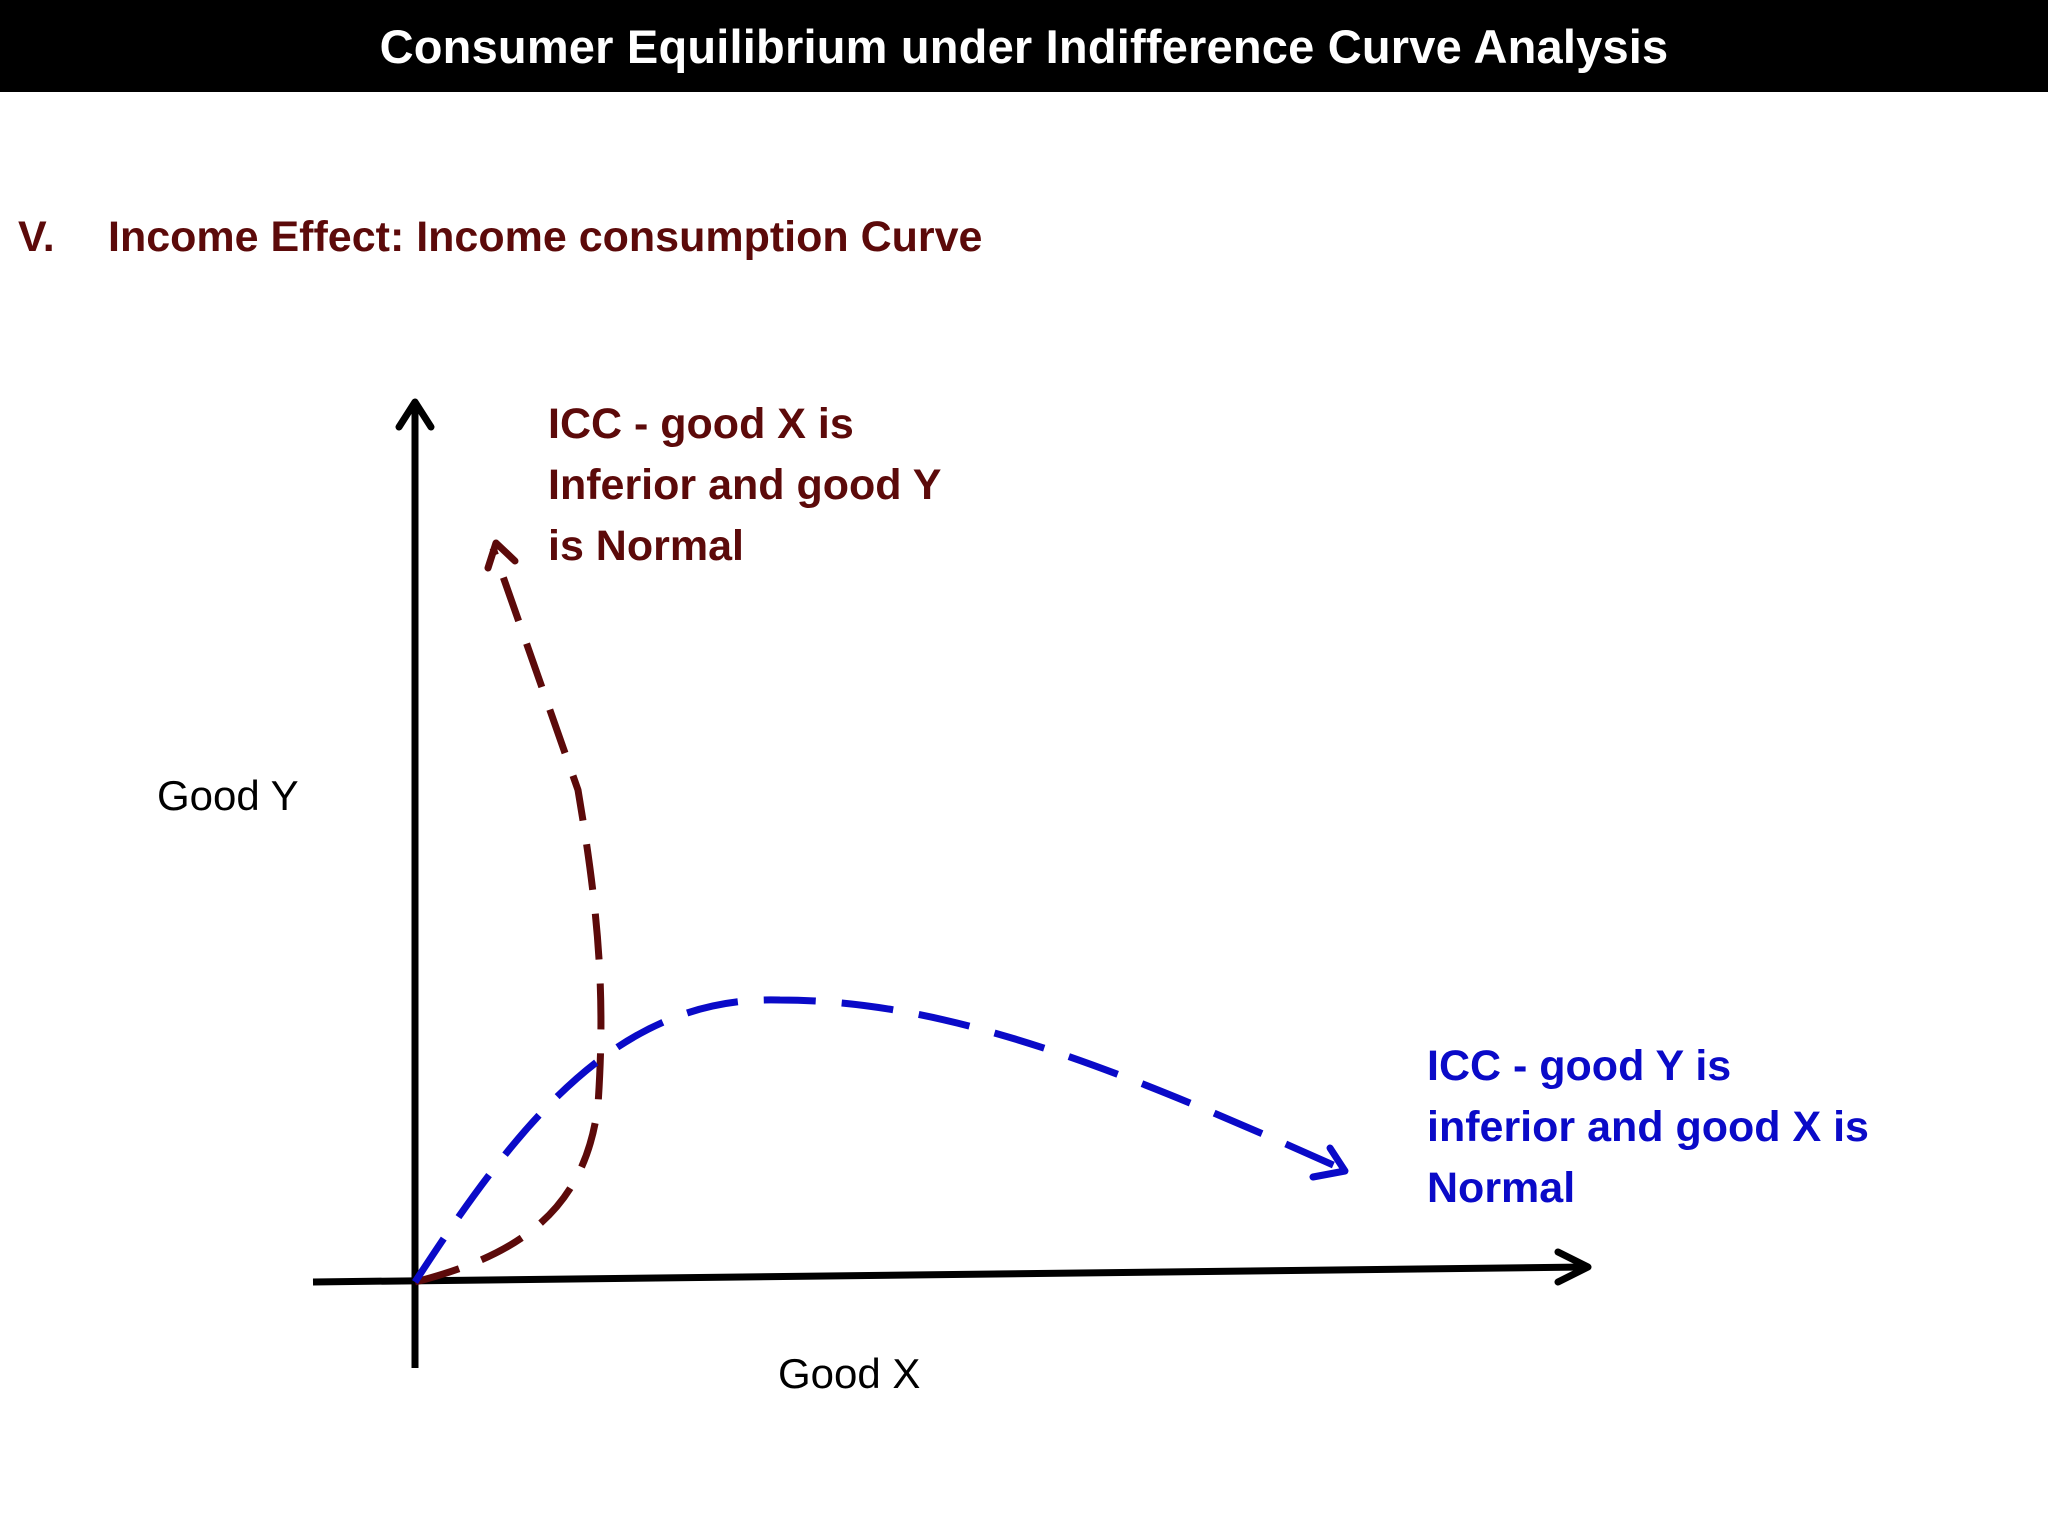 This screenshot has width=2048, height=1536. What do you see at coordinates (415, 414) in the screenshot?
I see `y-axis-arrowhead` at bounding box center [415, 414].